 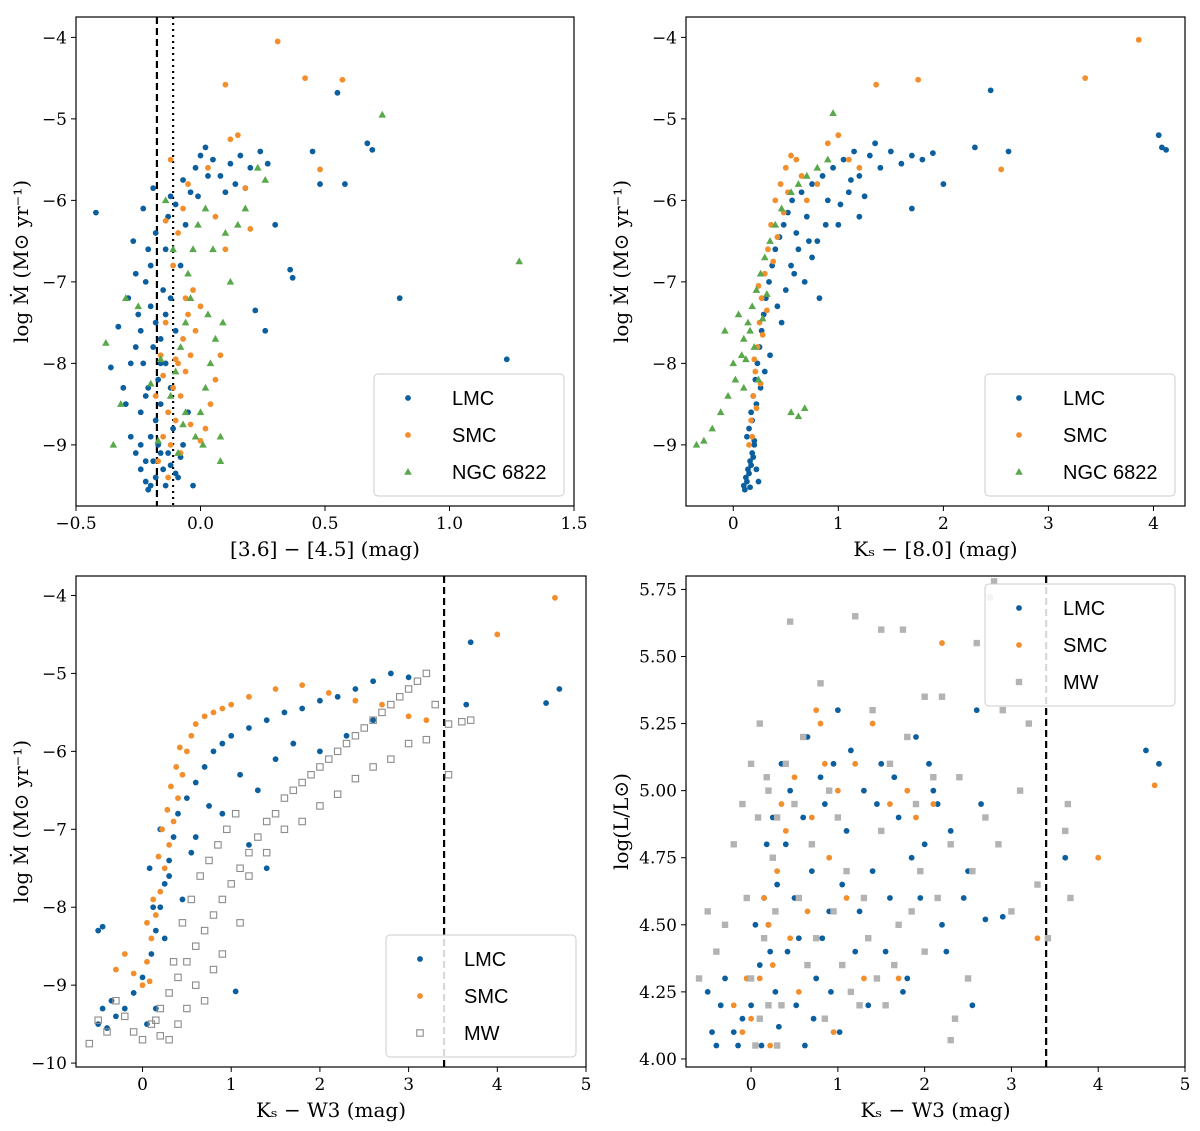 What do you see at coordinates (1080, 645) in the screenshot?
I see `legend-box` at bounding box center [1080, 645].